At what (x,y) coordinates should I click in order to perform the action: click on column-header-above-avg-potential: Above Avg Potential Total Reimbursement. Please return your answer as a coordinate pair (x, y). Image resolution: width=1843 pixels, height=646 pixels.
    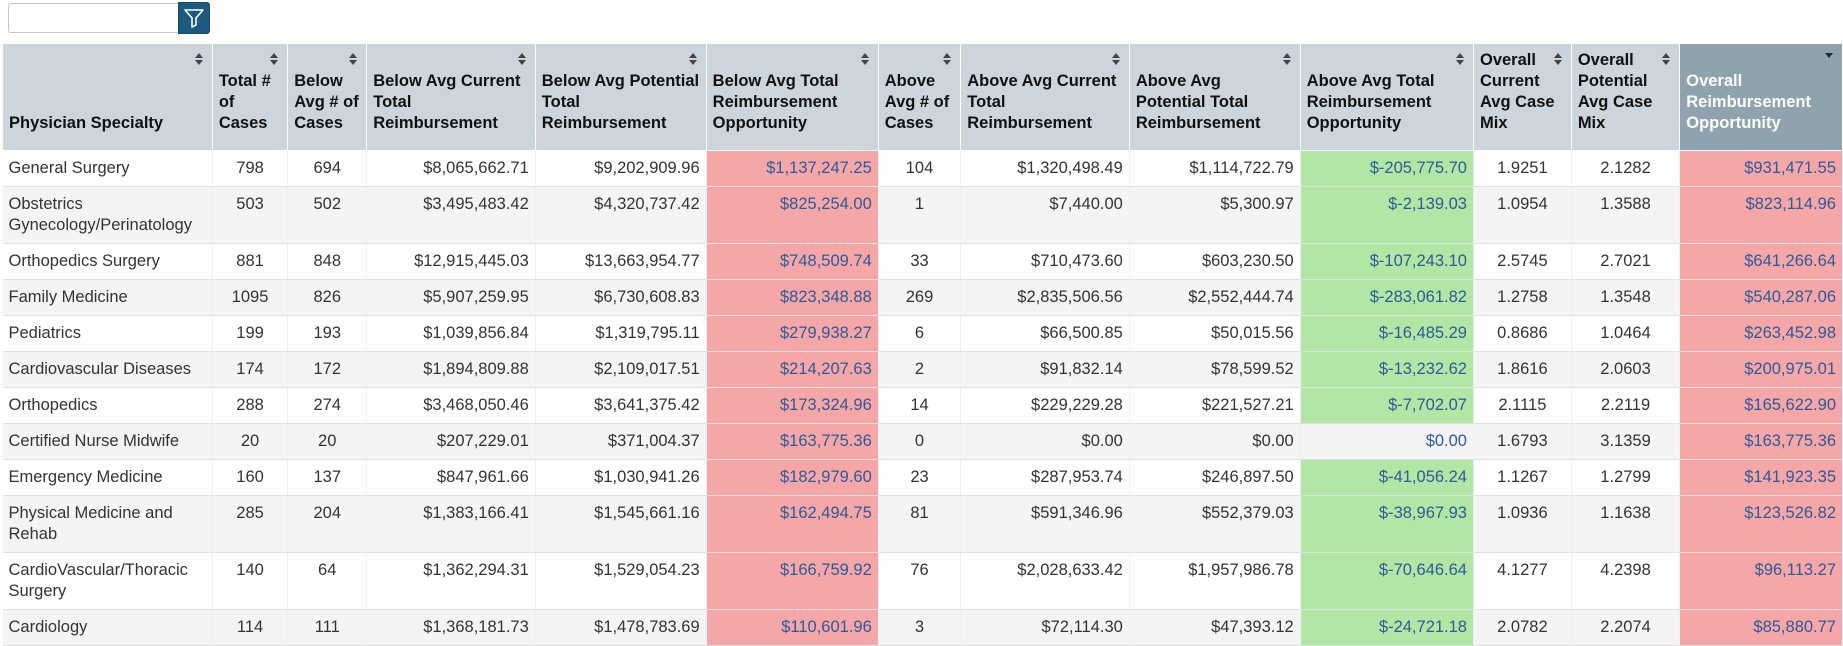
    Looking at the image, I should click on (1214, 97).